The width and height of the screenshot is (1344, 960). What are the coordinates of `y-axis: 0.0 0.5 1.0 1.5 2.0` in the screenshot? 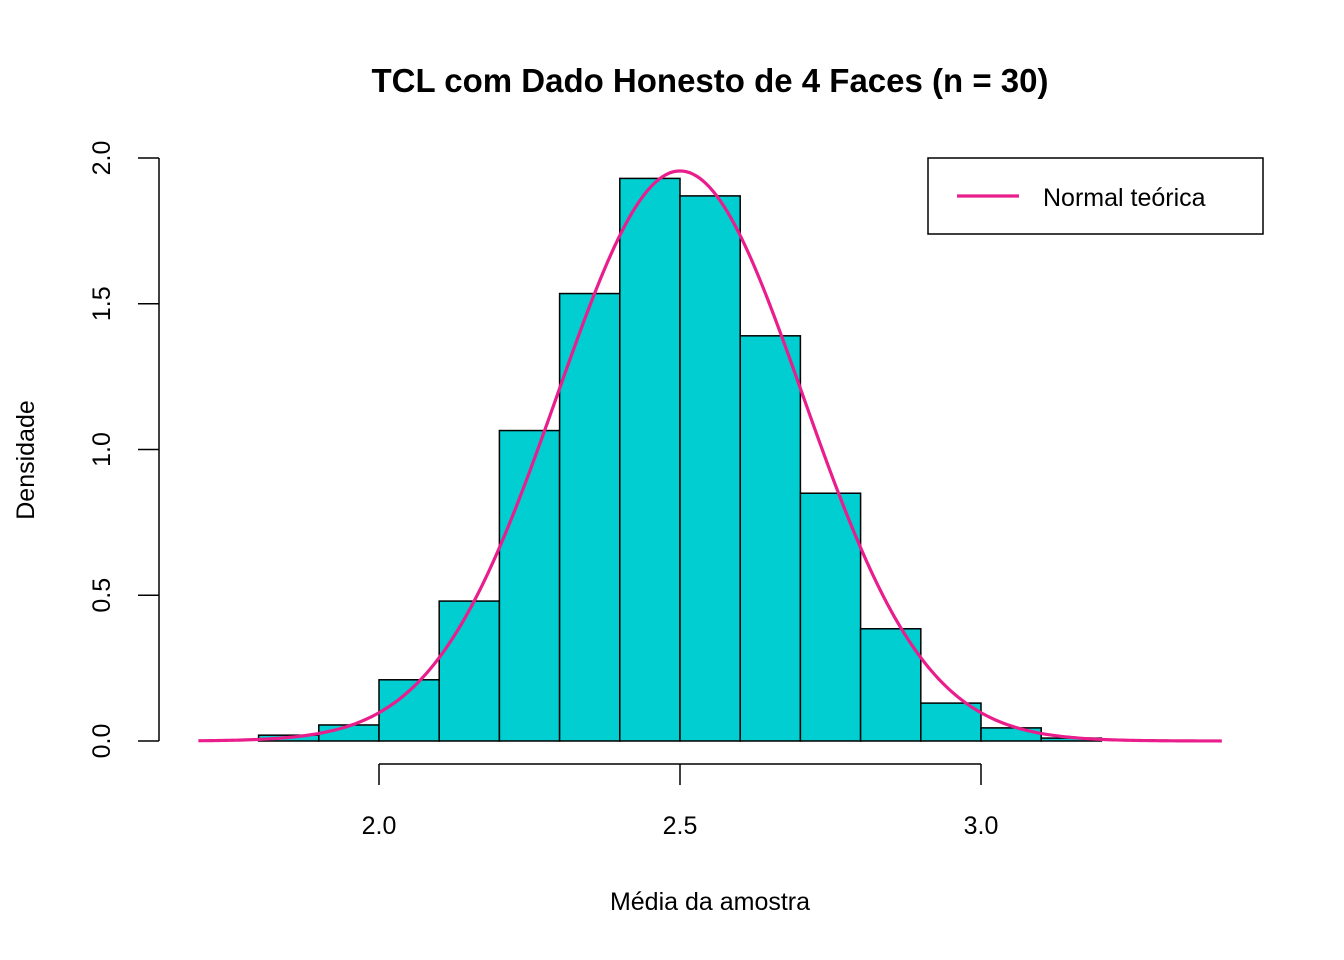 It's located at (124, 450).